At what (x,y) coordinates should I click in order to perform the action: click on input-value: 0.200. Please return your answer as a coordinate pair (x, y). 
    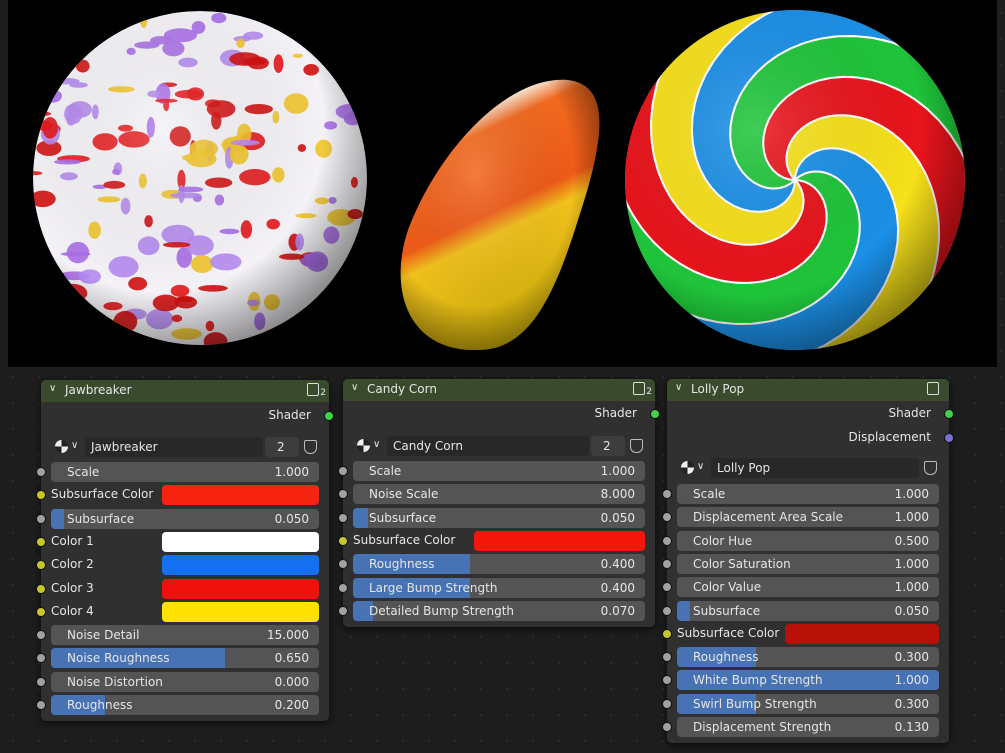
    Looking at the image, I should click on (291, 705).